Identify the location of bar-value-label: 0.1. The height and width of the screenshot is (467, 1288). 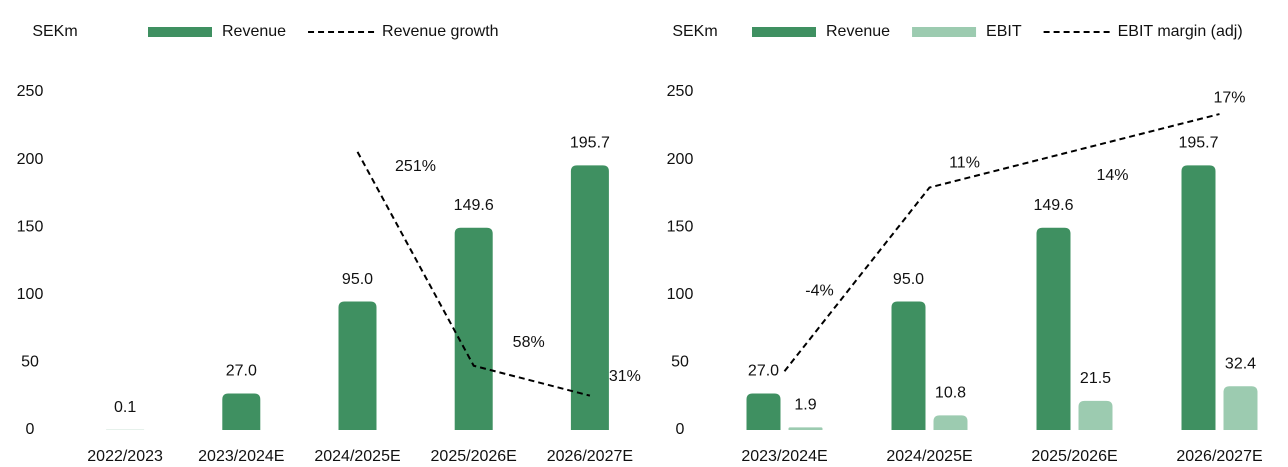
(125, 407).